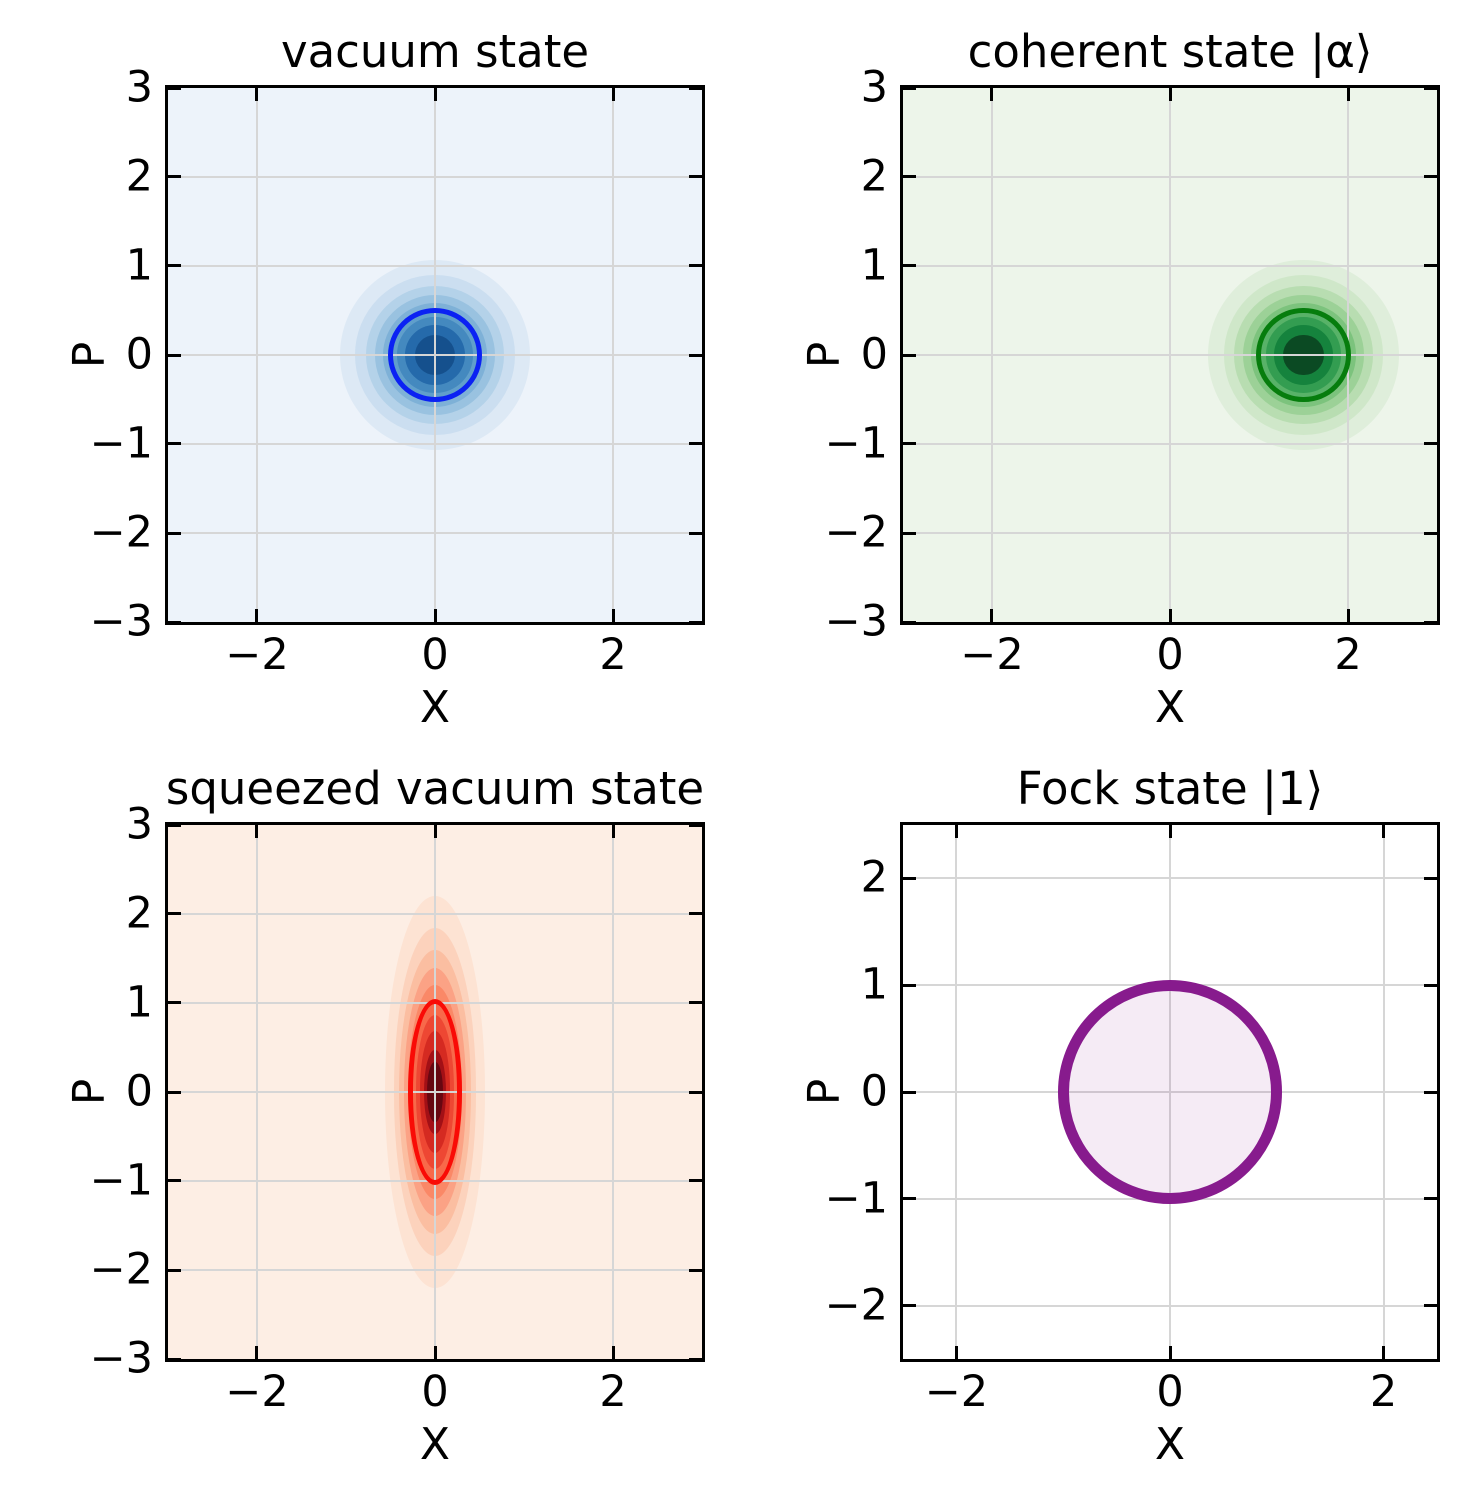 The width and height of the screenshot is (1472, 1506). Describe the element at coordinates (1170, 51) in the screenshot. I see `plot-title: coherent state |α⟩` at that location.